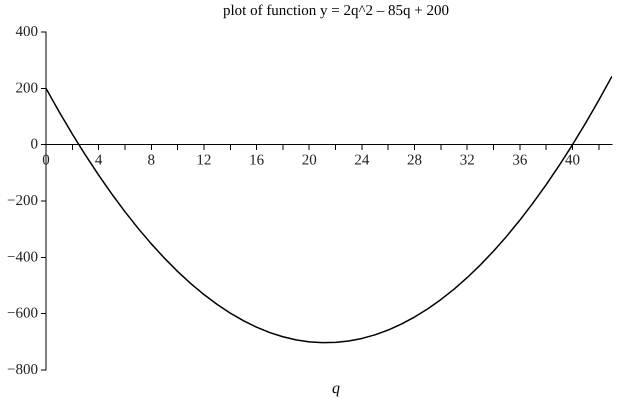  I want to click on y-tick-label: 0, so click(34, 144).